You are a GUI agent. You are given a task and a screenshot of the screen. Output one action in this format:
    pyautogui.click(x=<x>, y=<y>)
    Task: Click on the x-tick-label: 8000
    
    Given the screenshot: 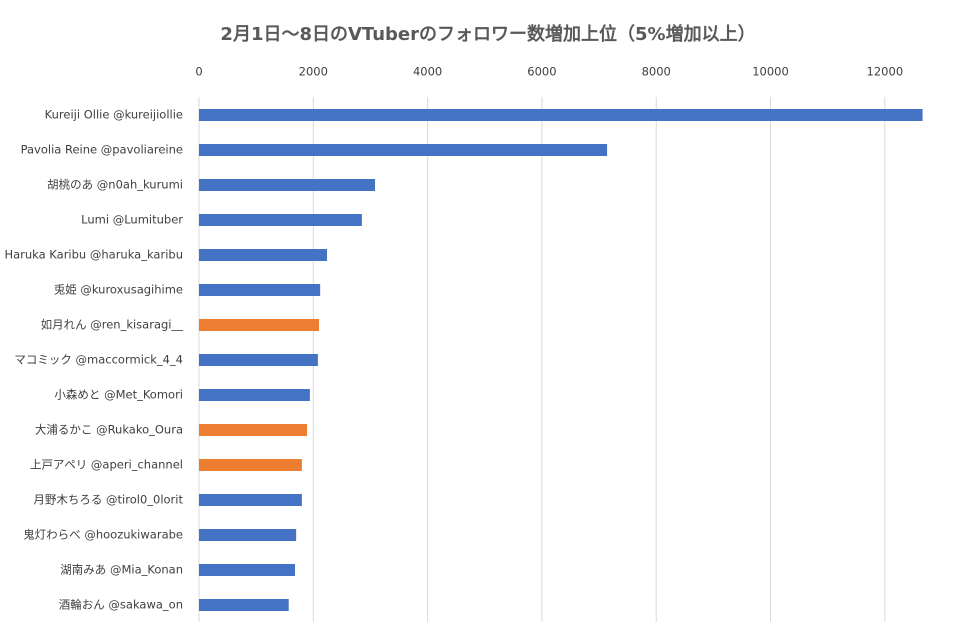 What is the action you would take?
    pyautogui.click(x=656, y=72)
    